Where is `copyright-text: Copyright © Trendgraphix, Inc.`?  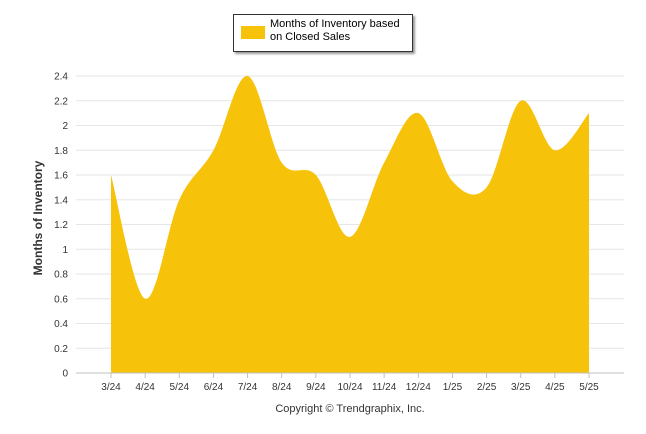
copyright-text: Copyright © Trendgraphix, Inc. is located at coordinates (349, 409).